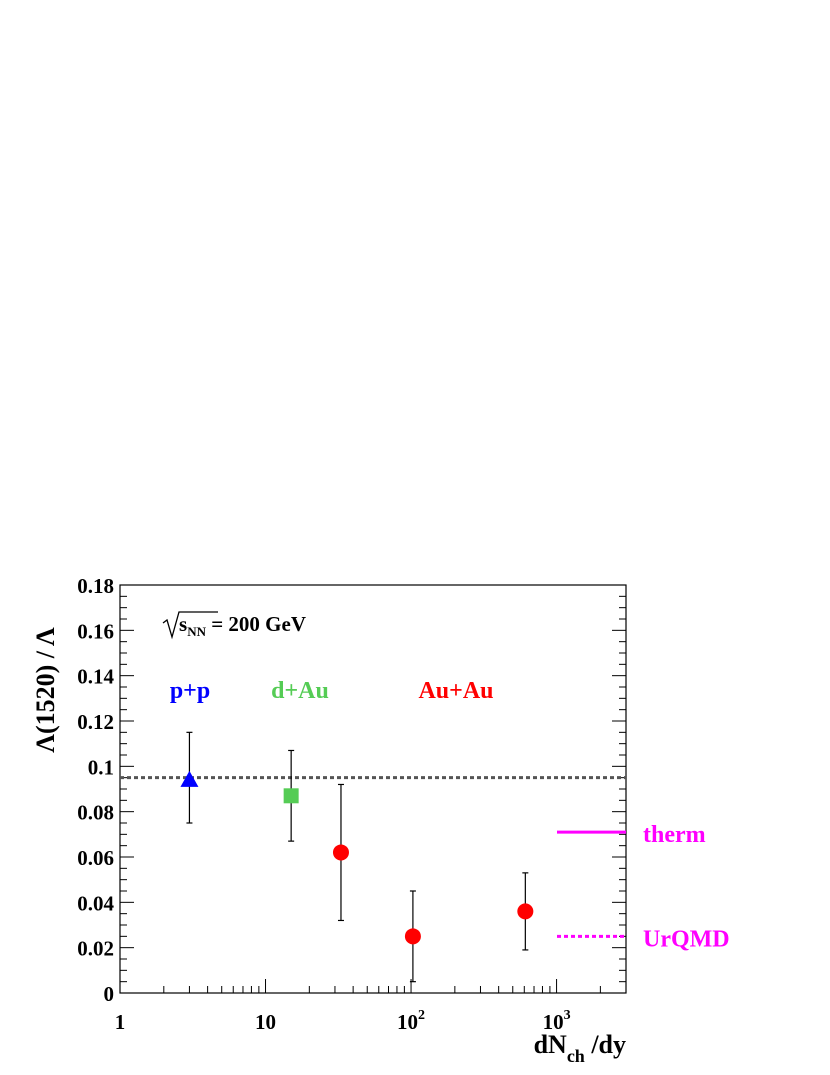 This screenshot has height=1075, width=830. What do you see at coordinates (95, 586) in the screenshot?
I see `y-tick-label: 0.18` at bounding box center [95, 586].